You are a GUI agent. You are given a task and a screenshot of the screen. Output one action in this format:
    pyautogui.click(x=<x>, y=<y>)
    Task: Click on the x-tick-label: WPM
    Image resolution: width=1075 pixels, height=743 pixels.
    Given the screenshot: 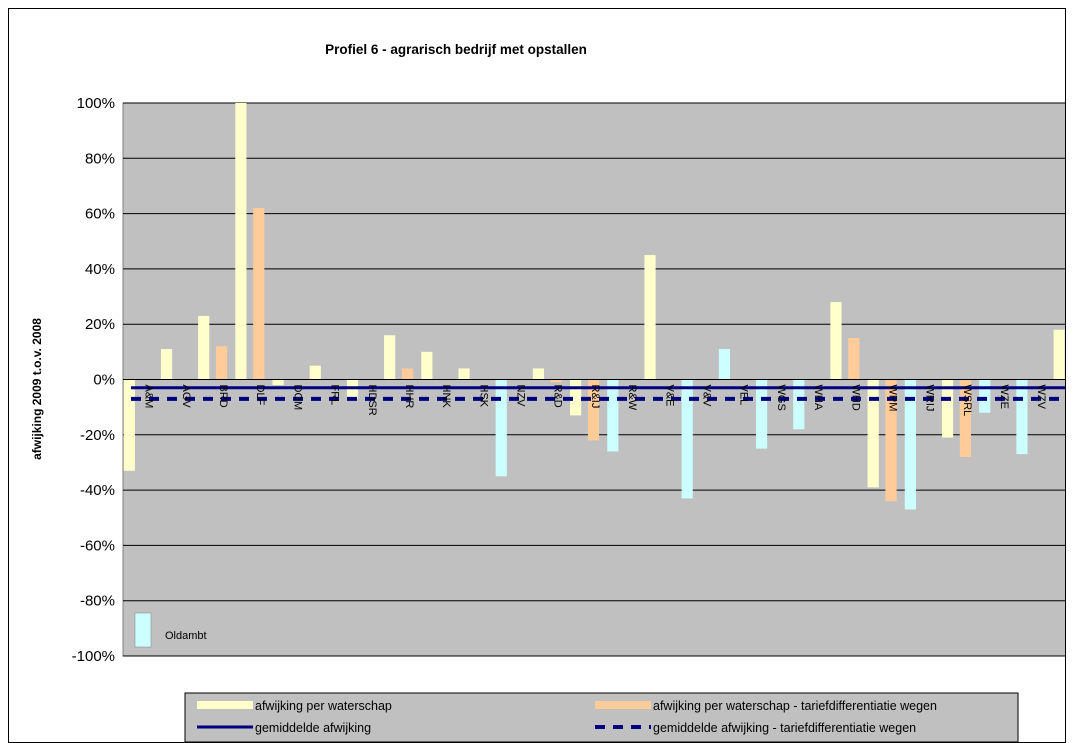 What is the action you would take?
    pyautogui.click(x=892, y=398)
    